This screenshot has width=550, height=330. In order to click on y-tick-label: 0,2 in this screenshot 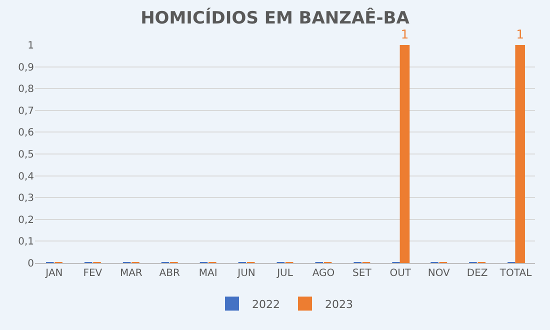, I will do `click(26, 220)`.